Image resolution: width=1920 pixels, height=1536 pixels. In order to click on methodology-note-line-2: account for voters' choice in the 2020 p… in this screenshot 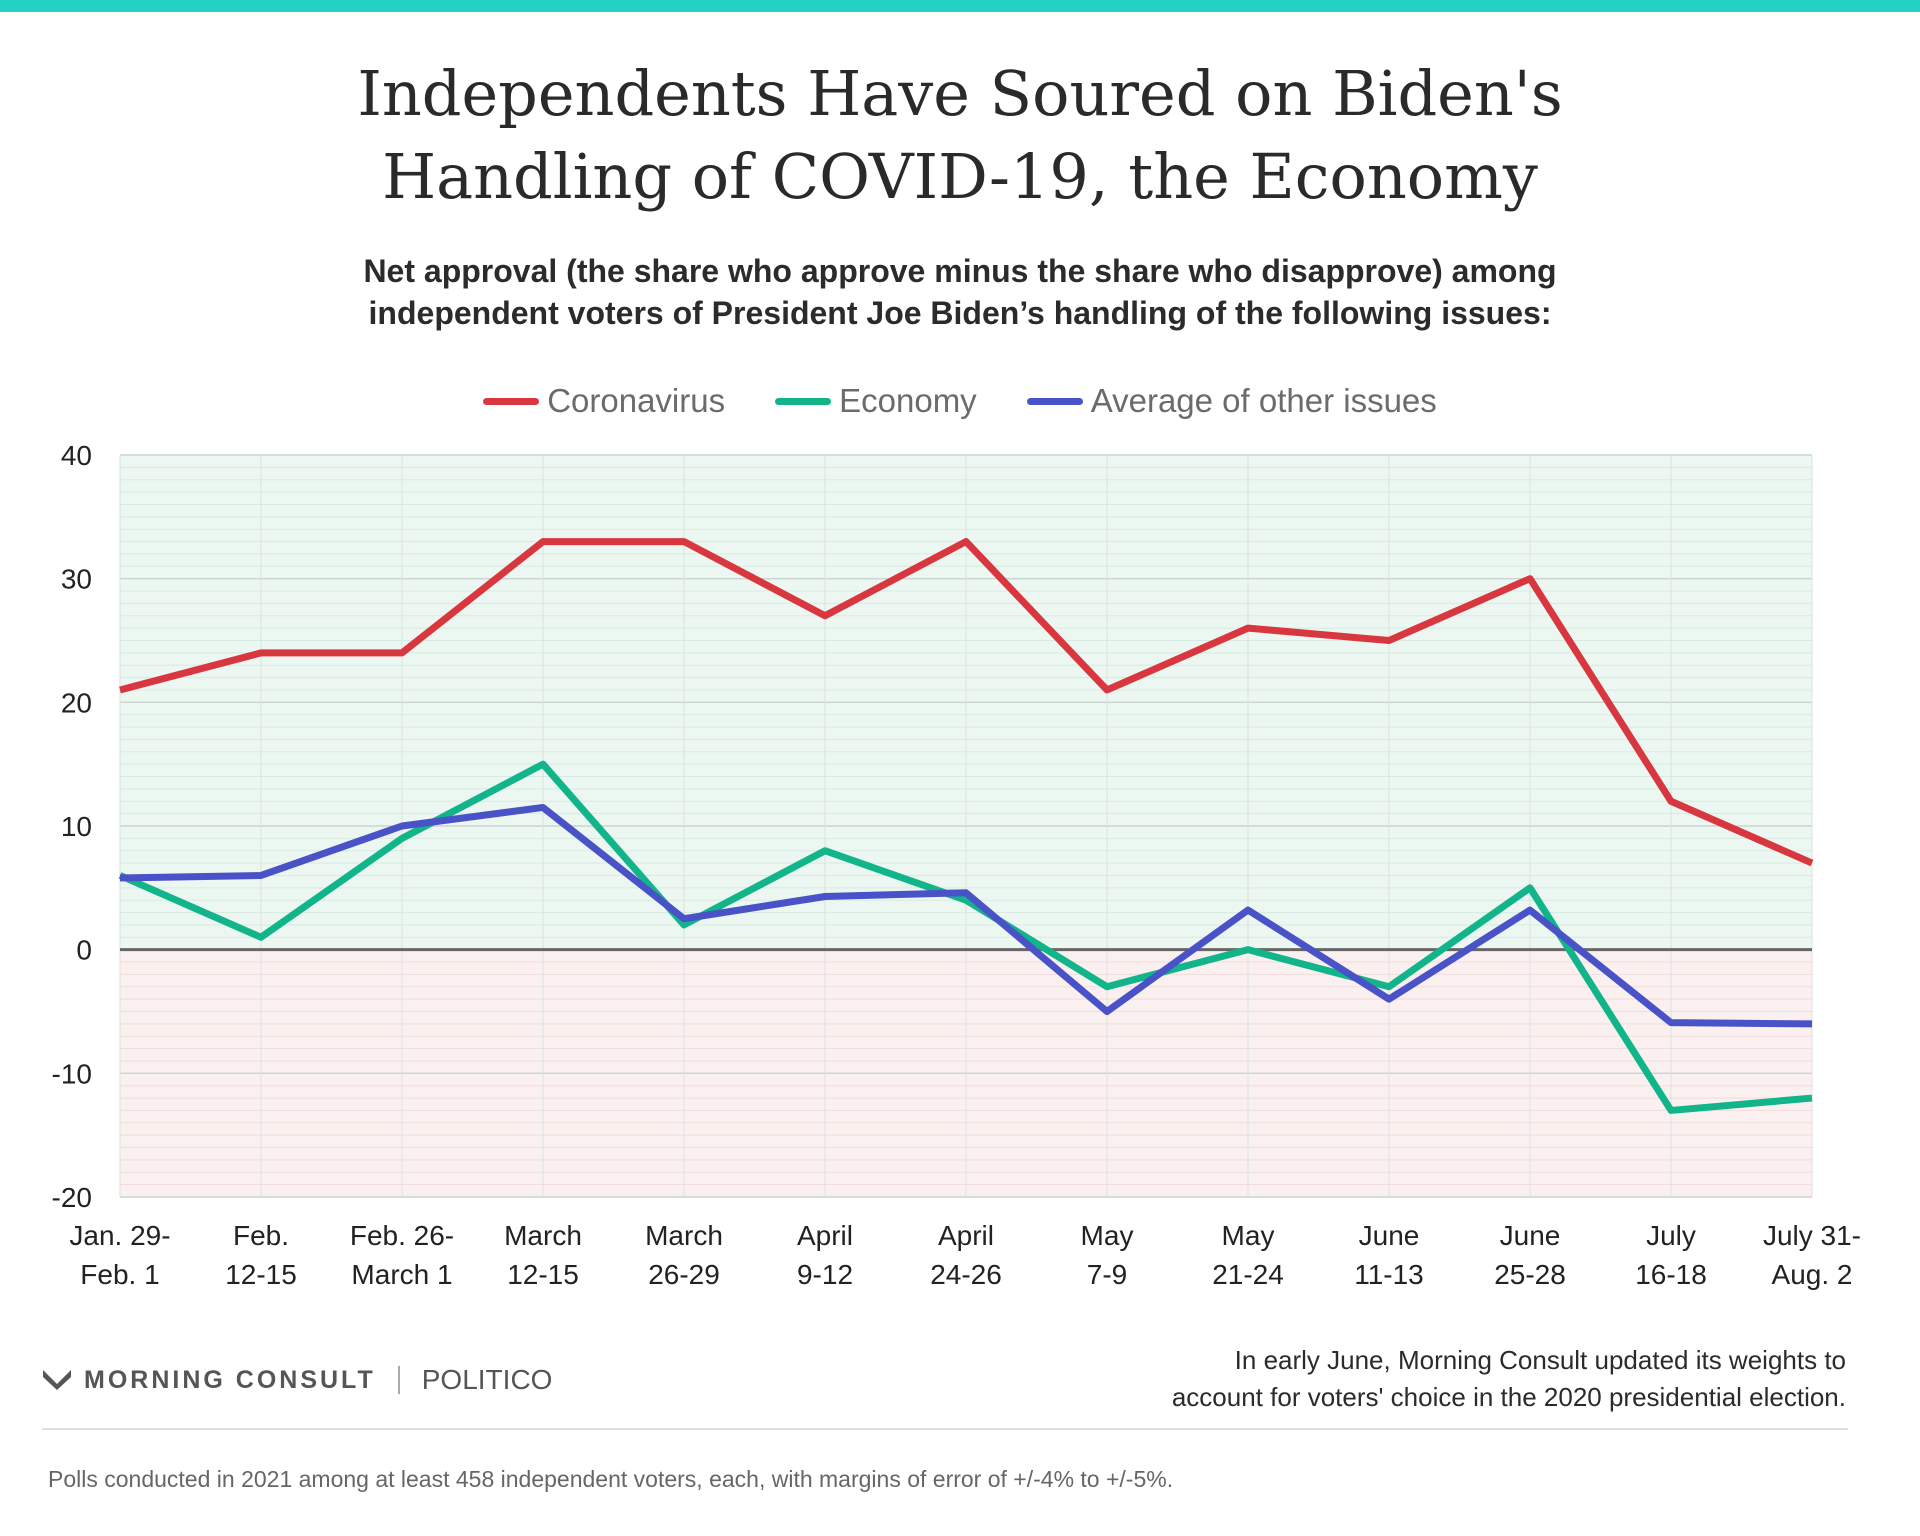, I will do `click(1508, 1397)`.